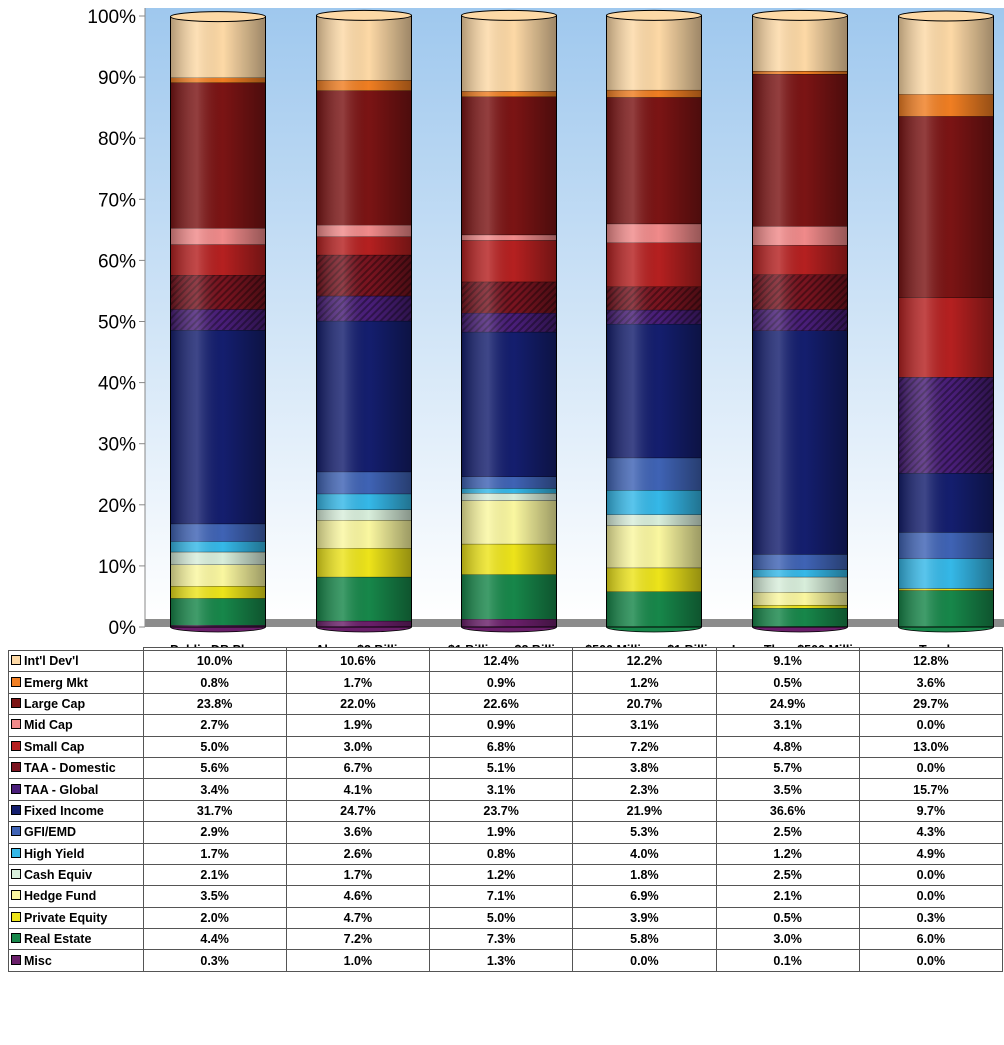 This screenshot has height=1045, width=1004. I want to click on table-cell: 4.7%, so click(358, 918).